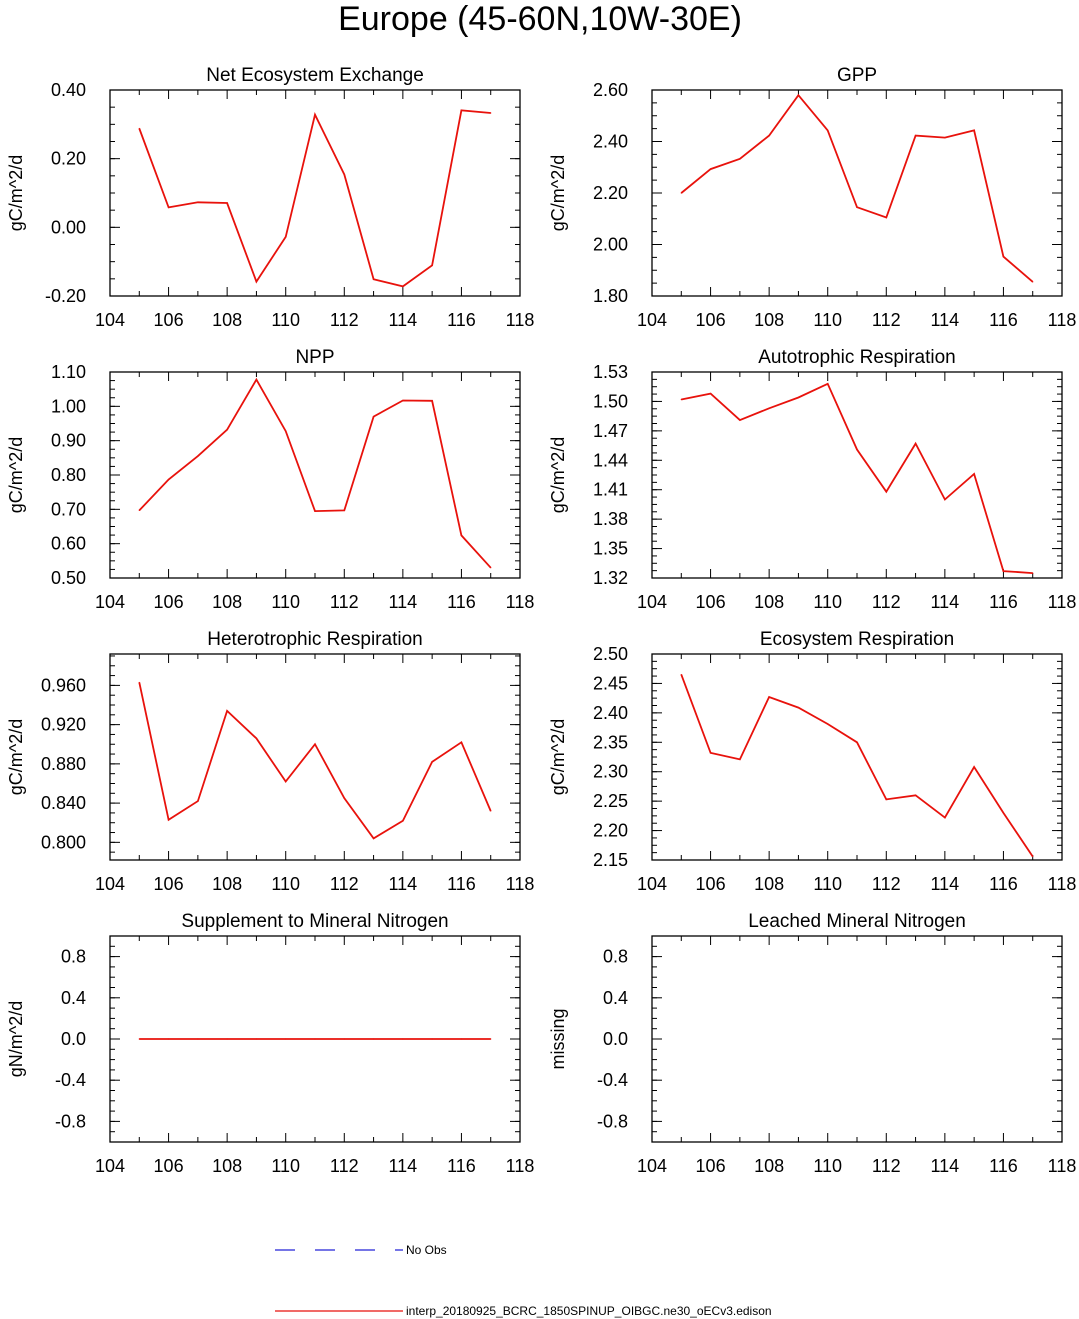 Image resolution: width=1079 pixels, height=1319 pixels. What do you see at coordinates (610, 296) in the screenshot?
I see `y-tick-label: 1.80` at bounding box center [610, 296].